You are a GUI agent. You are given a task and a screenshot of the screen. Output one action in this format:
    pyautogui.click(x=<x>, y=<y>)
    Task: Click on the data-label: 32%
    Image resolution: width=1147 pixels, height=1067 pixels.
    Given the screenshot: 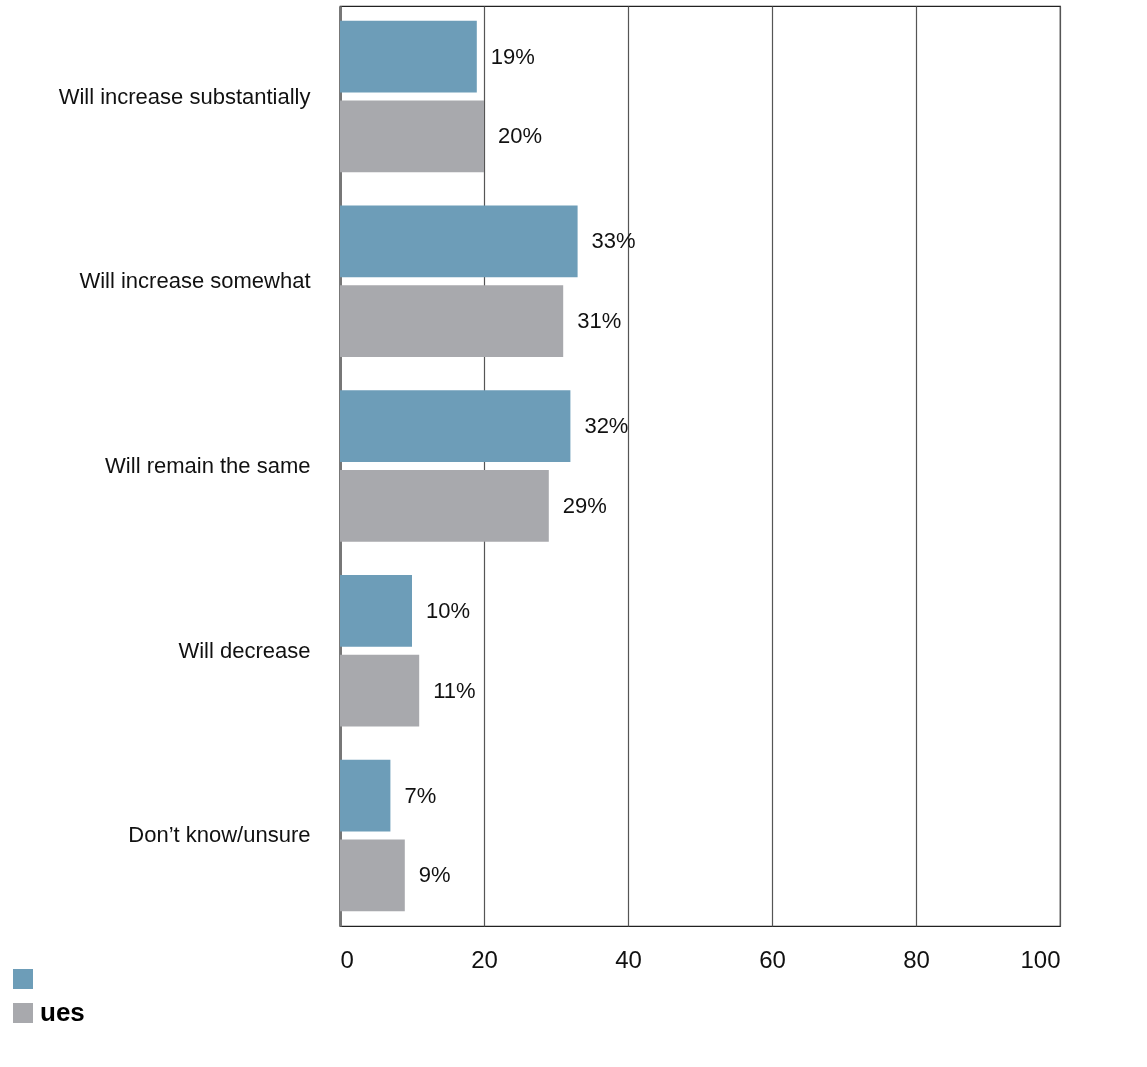 What is the action you would take?
    pyautogui.click(x=606, y=426)
    